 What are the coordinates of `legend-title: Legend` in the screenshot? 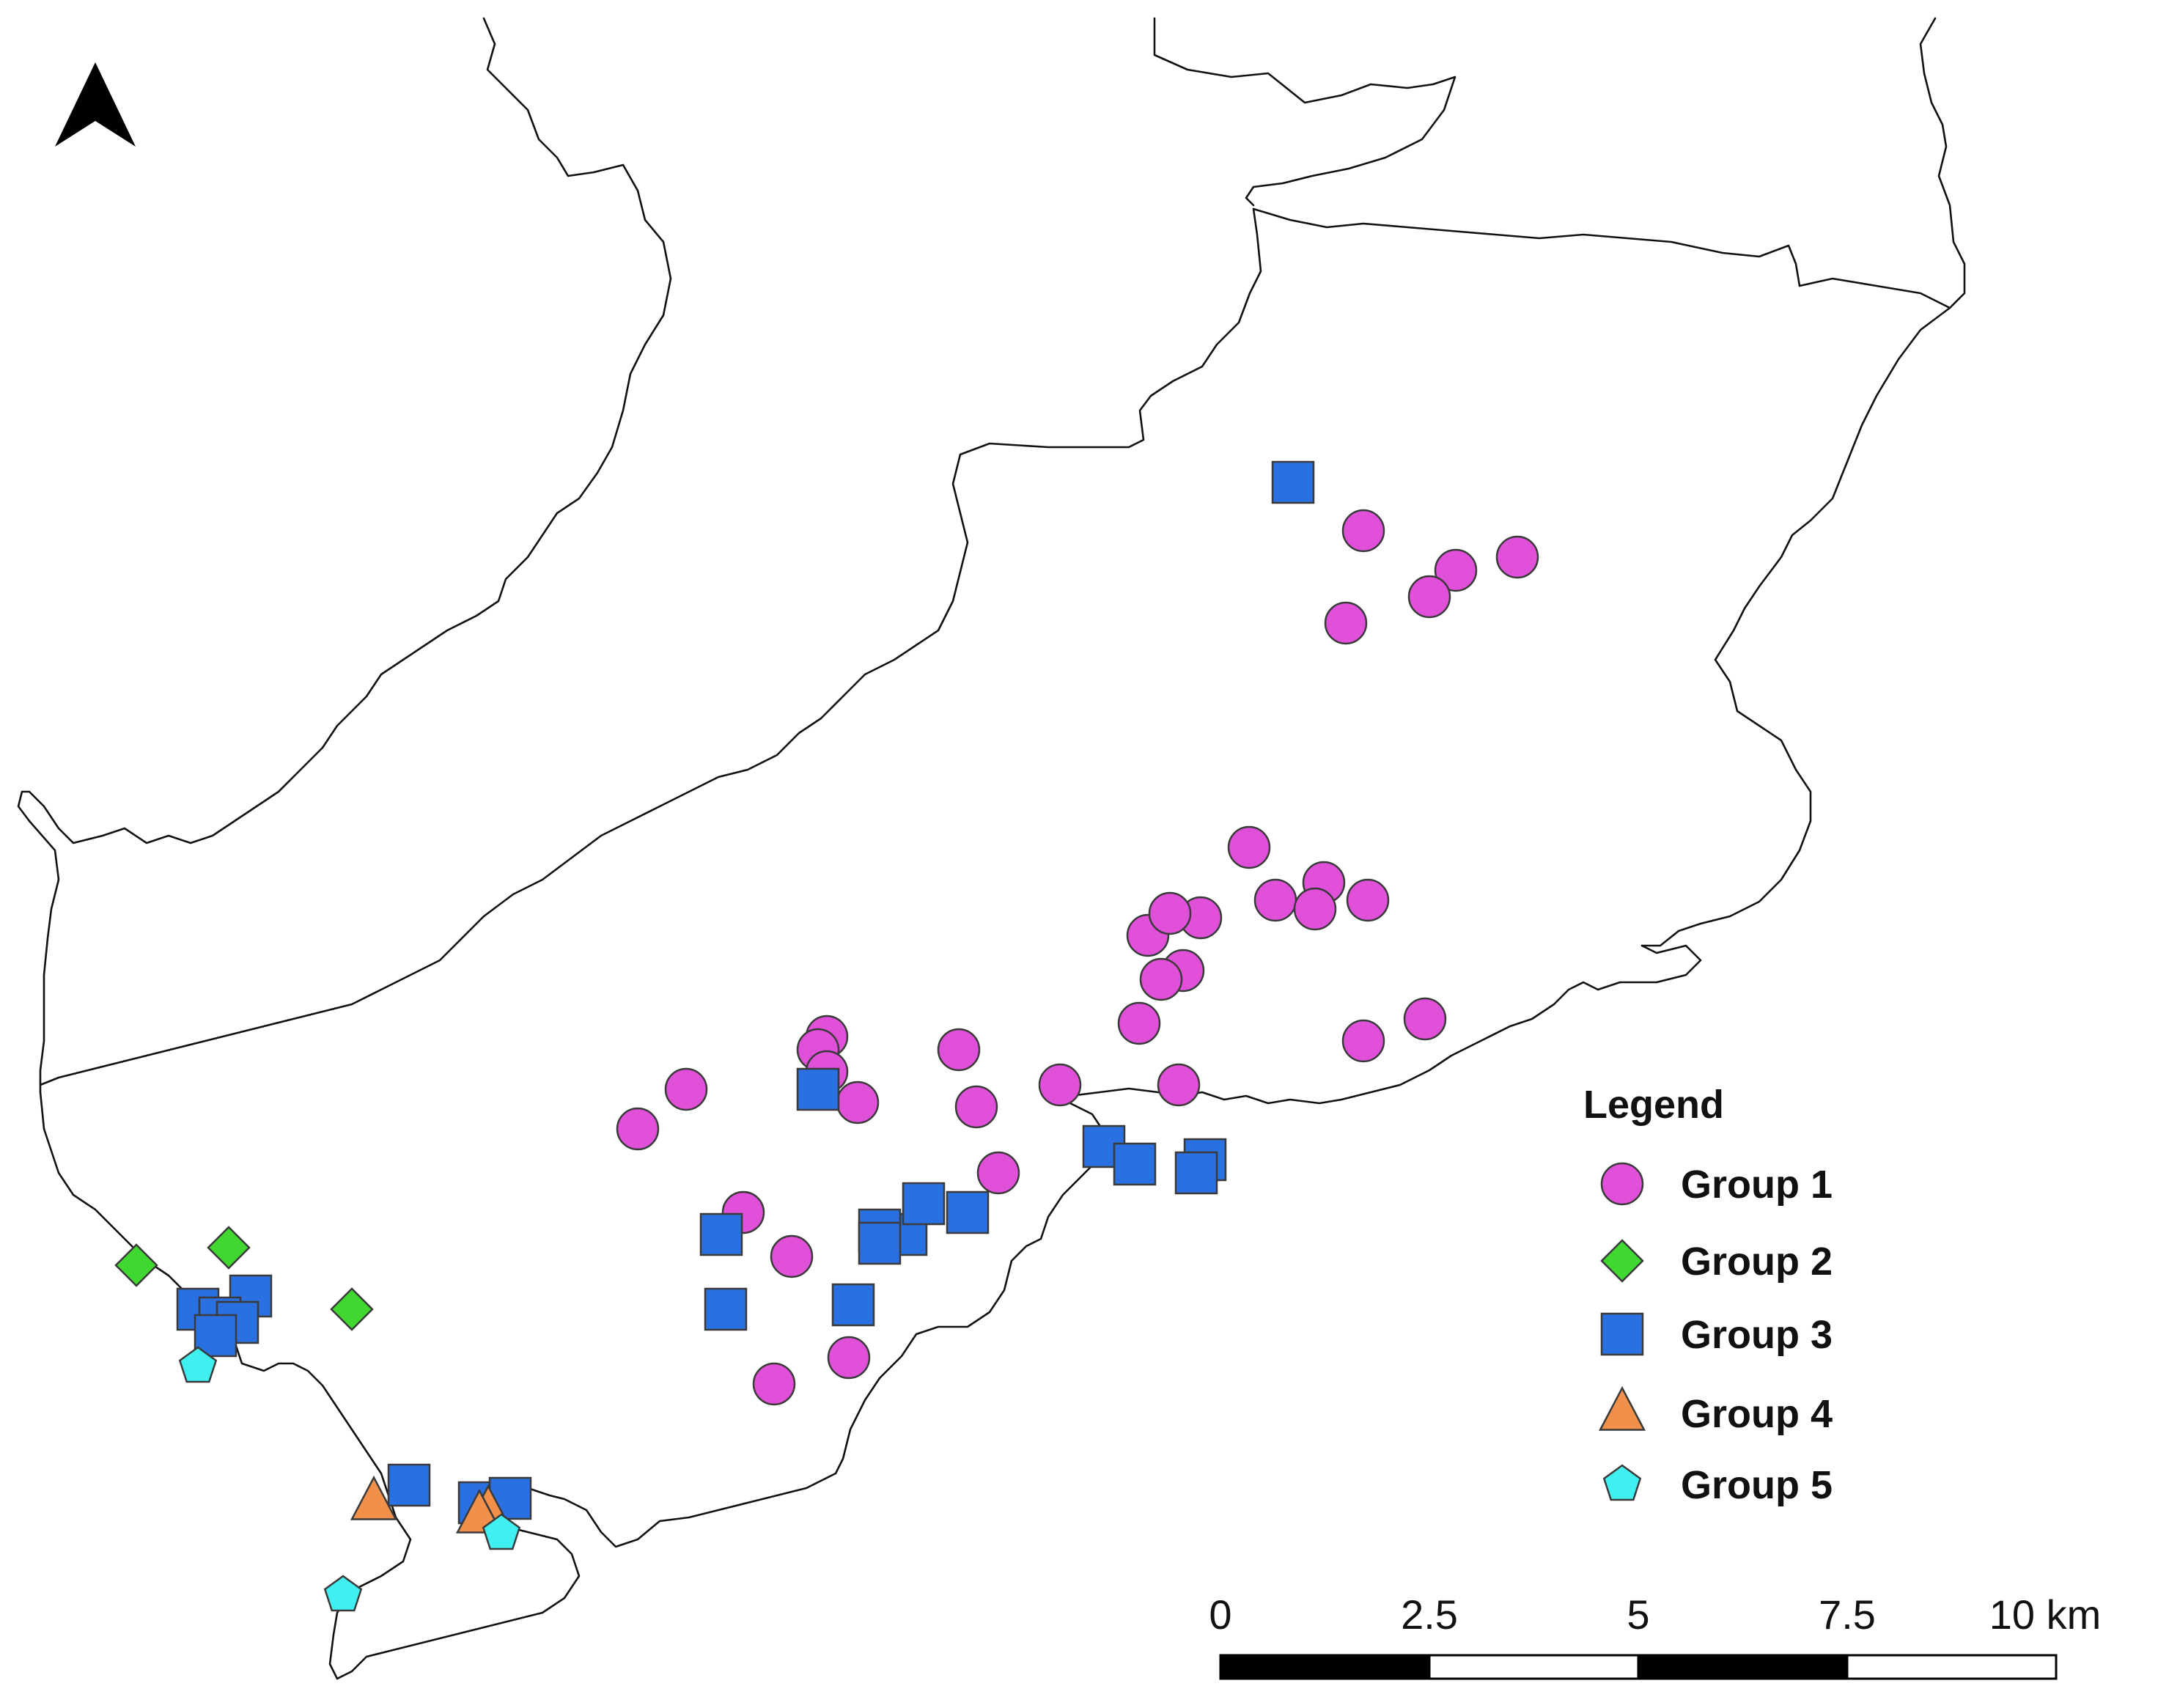 It's located at (1653, 1105).